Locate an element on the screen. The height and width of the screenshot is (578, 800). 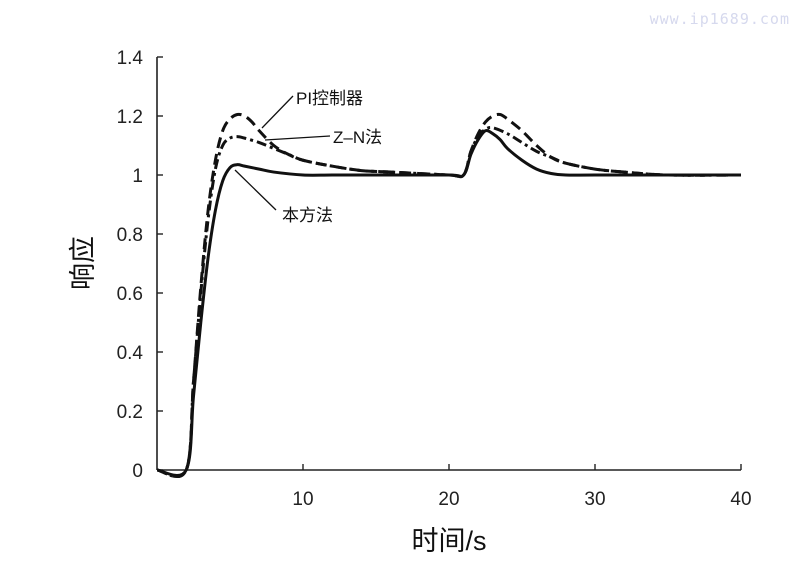
y-tick-label: 0.6 is located at coordinates (130, 294).